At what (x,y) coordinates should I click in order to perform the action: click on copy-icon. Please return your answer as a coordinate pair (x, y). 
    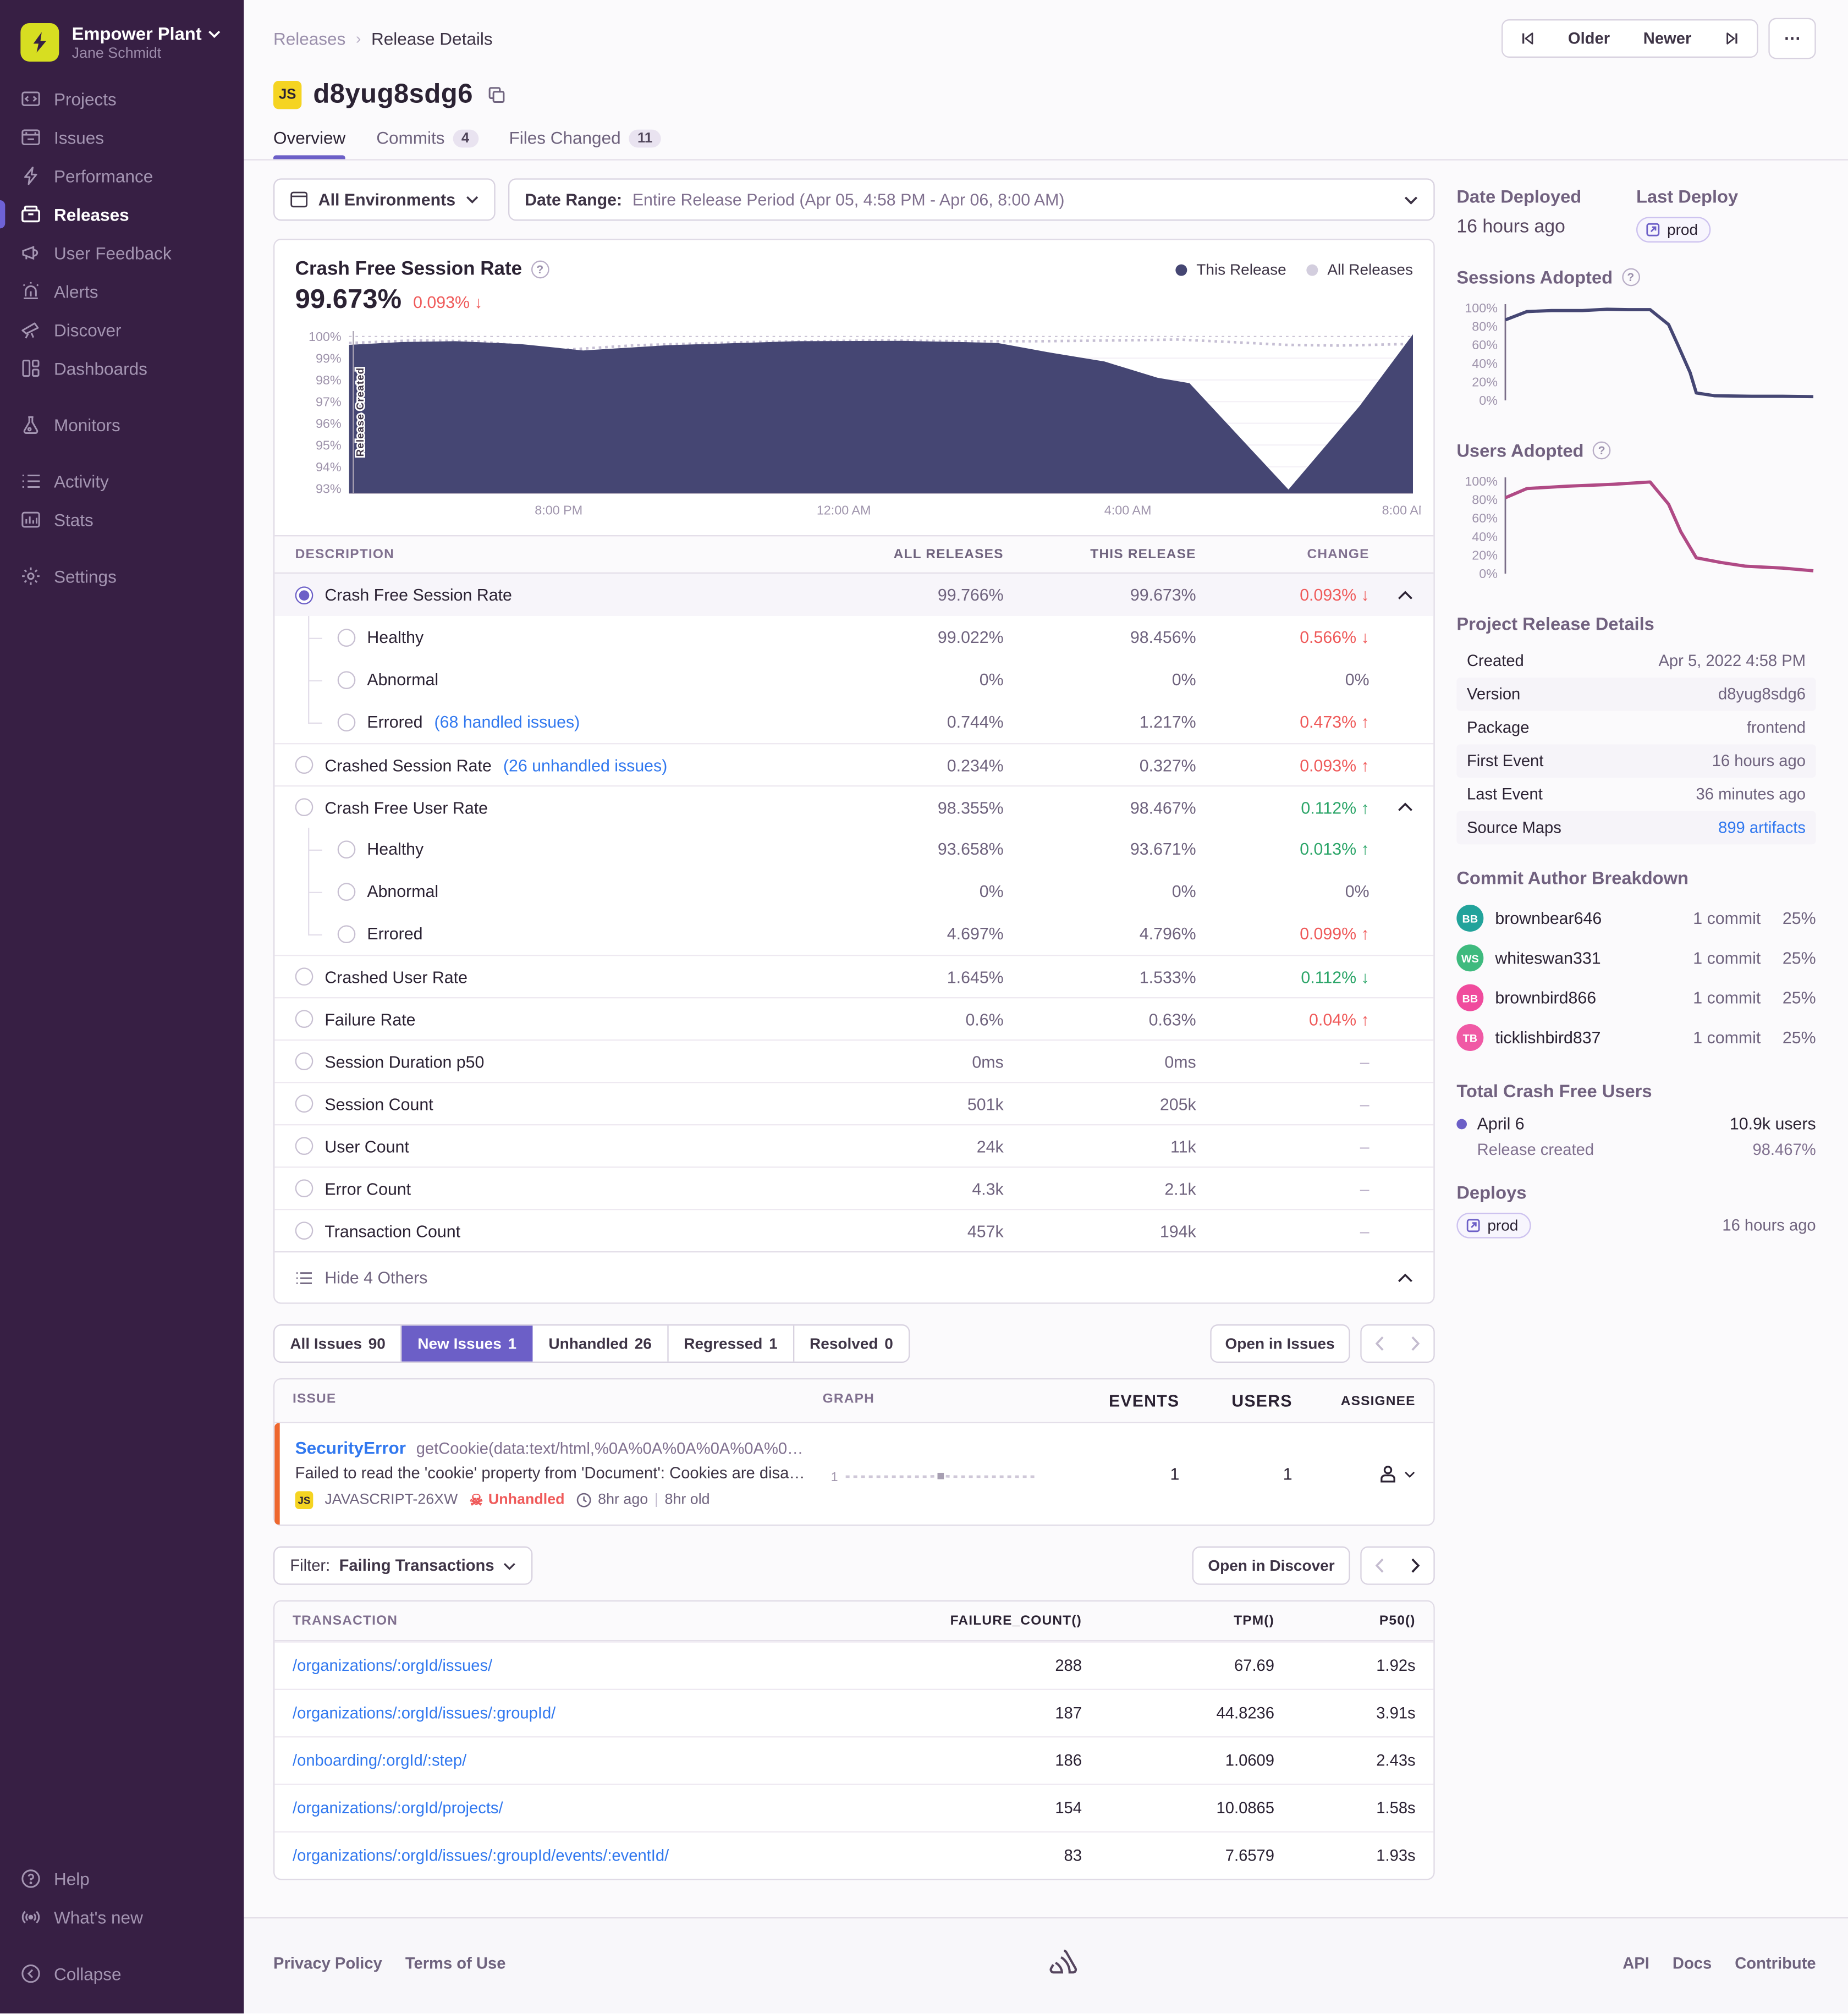
    Looking at the image, I should click on (496, 95).